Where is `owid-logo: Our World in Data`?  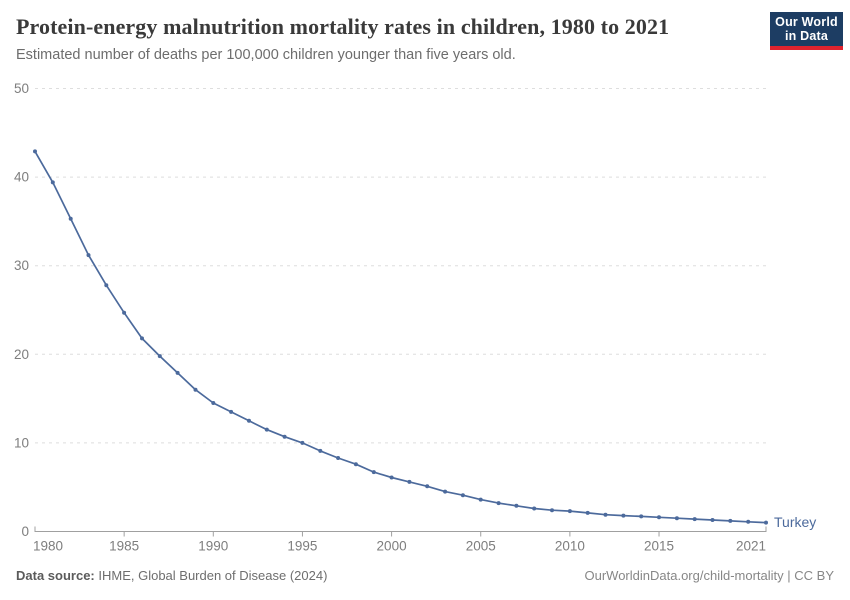
owid-logo: Our World in Data is located at coordinates (806, 31).